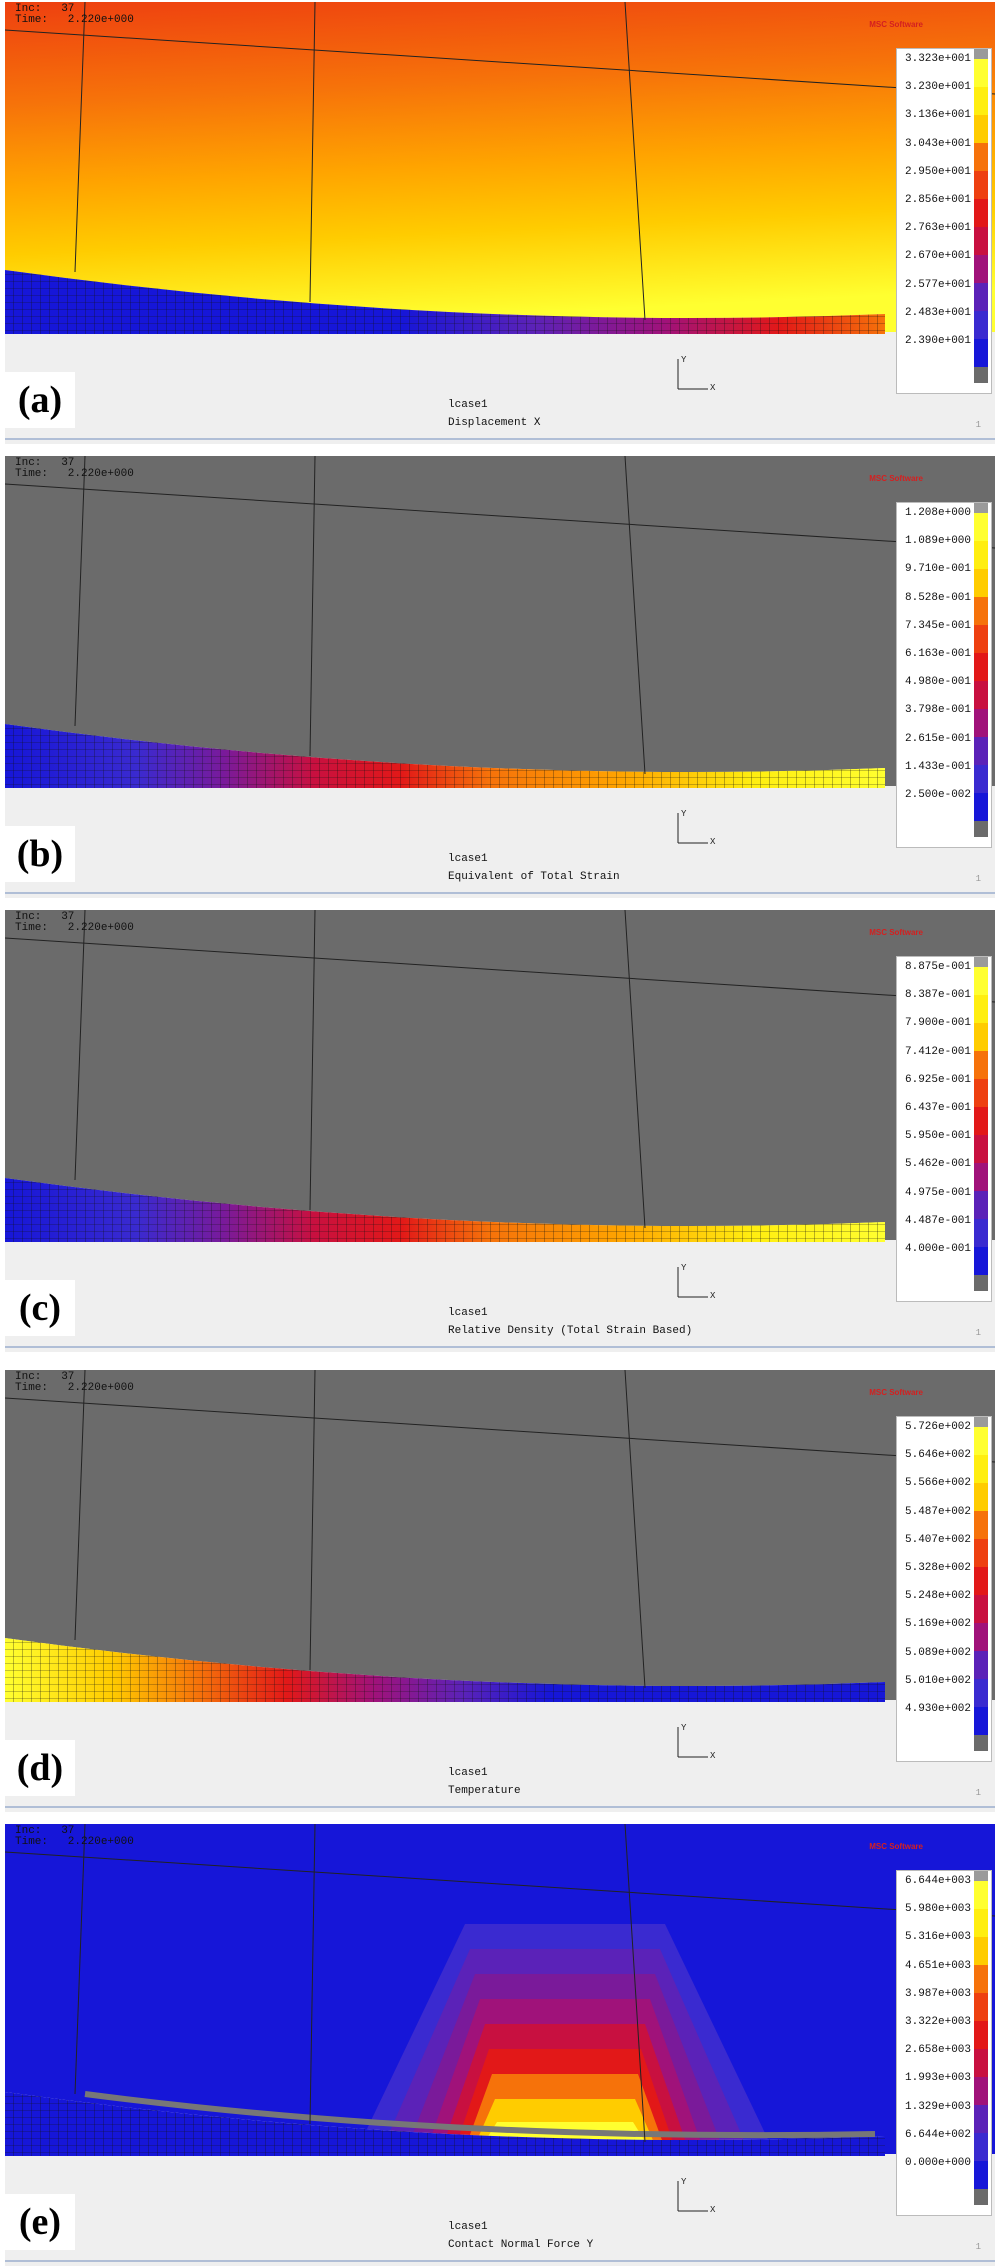 This screenshot has width=1000, height=2267. I want to click on legend-label: 1.089e+000, so click(938, 541).